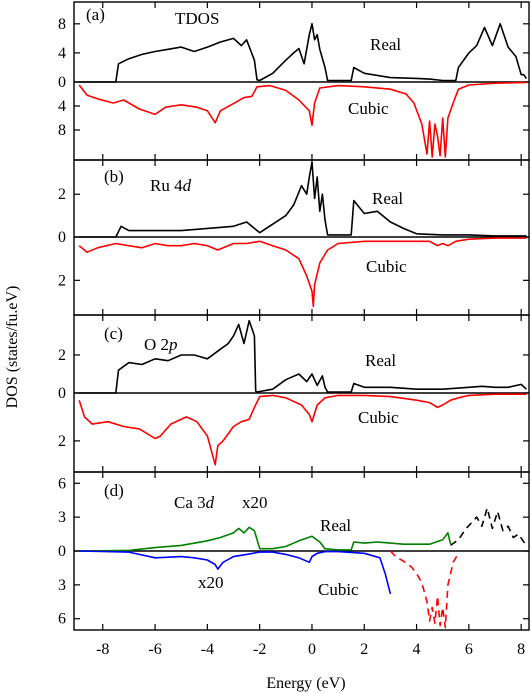  I want to click on x-tick-label: 8, so click(521, 649).